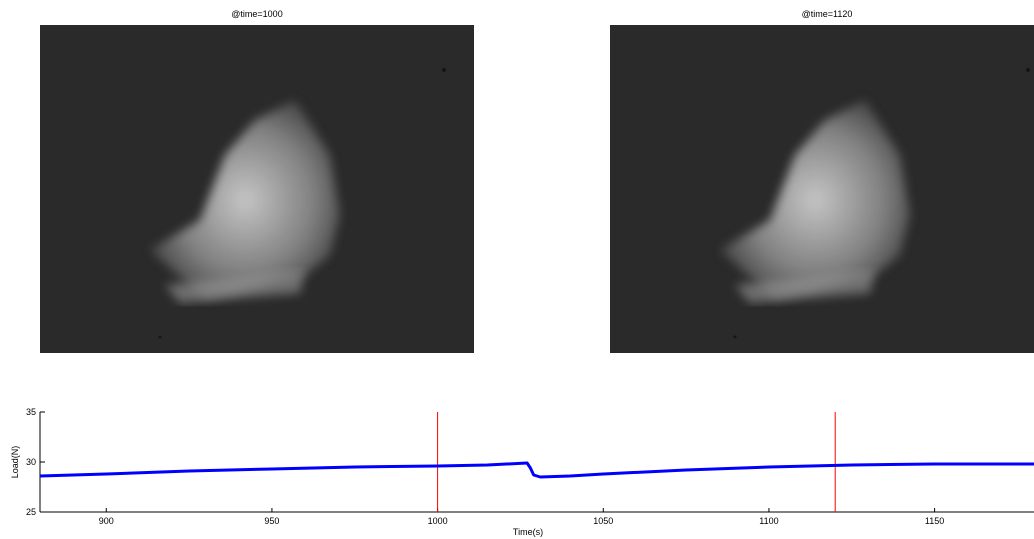  Describe the element at coordinates (536, 470) in the screenshot. I see `load-series-line` at that location.